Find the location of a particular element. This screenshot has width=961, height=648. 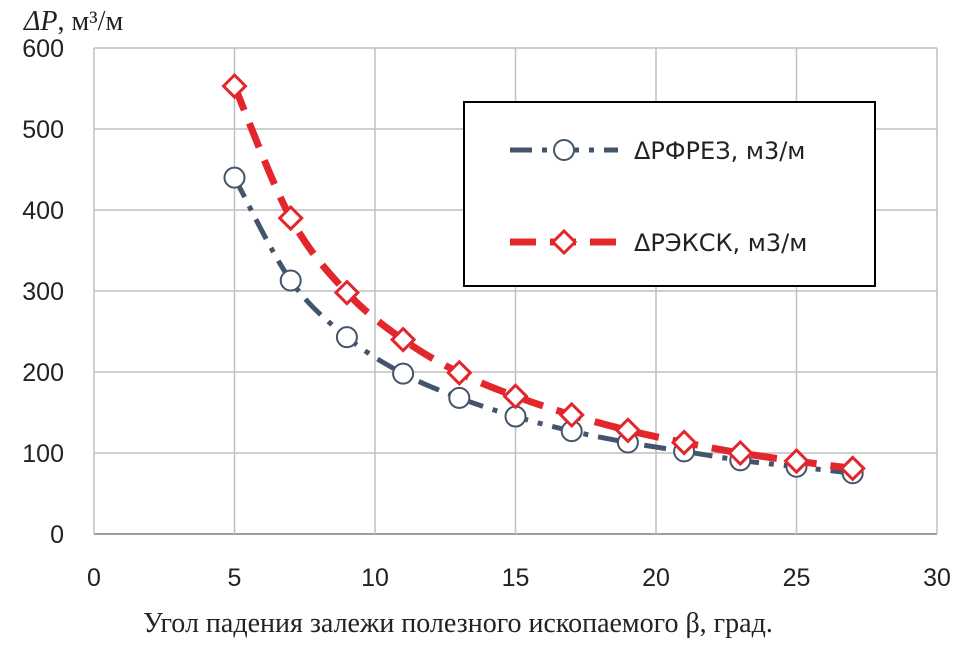

y-tick-label: 100 is located at coordinates (43, 454).